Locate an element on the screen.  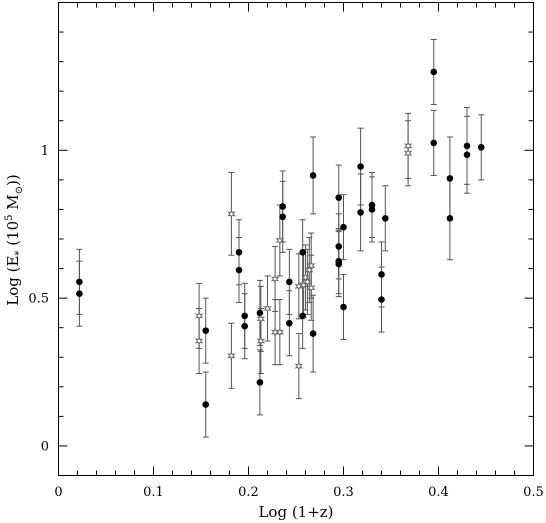
y-label-sup: 5 is located at coordinates (9, 217).